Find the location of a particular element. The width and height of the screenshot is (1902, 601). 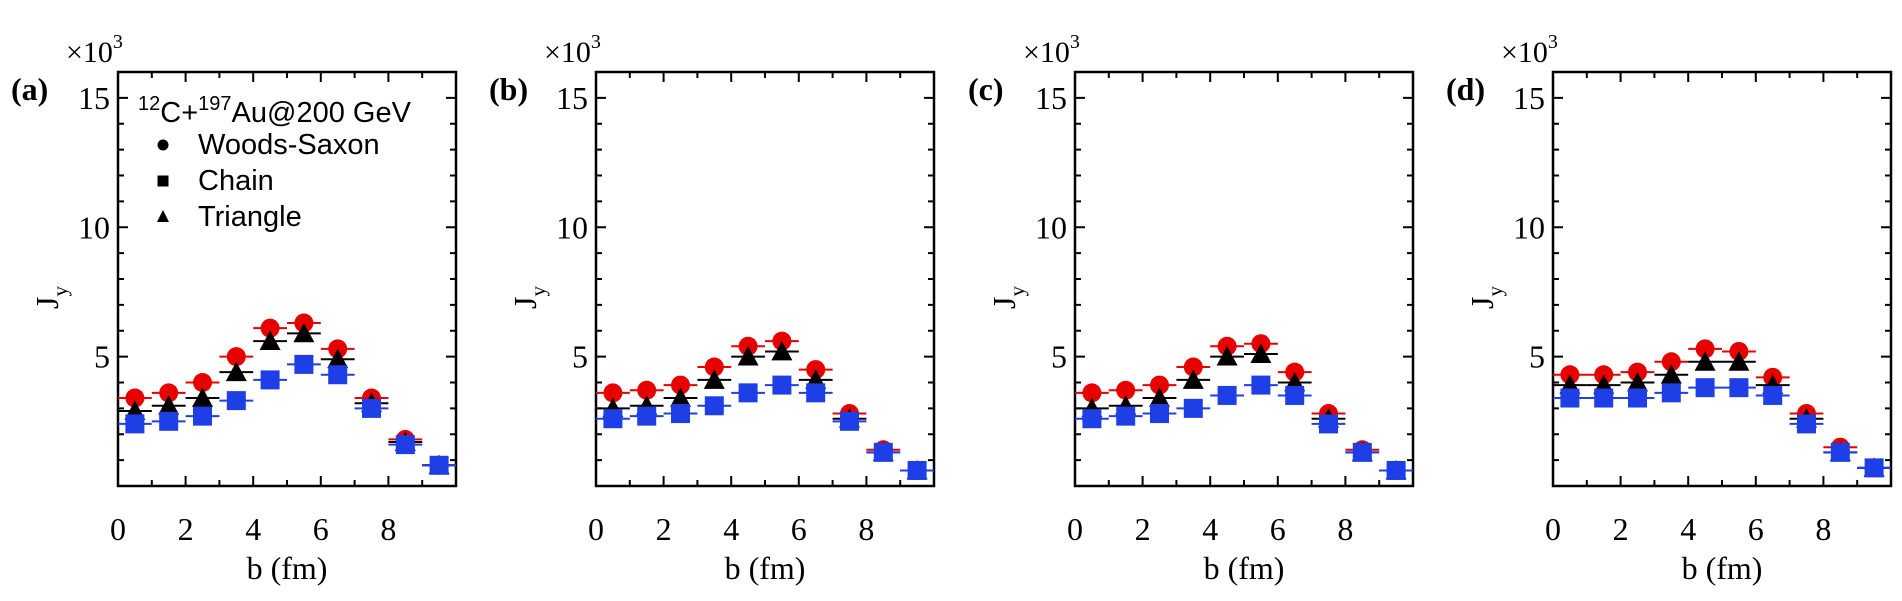

y-axis-label-main: J is located at coordinates (525, 303).